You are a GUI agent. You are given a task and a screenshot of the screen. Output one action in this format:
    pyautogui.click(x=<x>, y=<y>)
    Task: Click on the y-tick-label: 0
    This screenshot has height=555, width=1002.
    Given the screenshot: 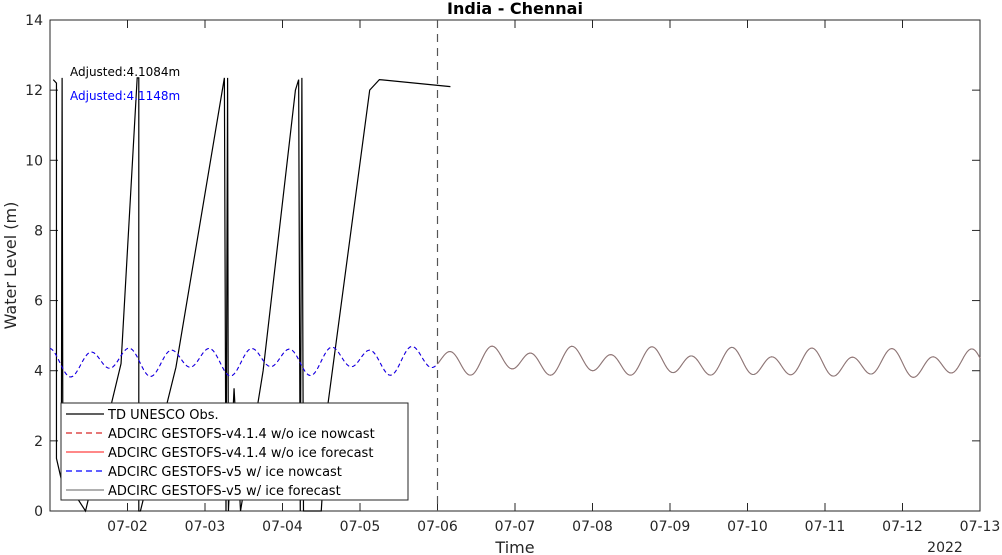 What is the action you would take?
    pyautogui.click(x=38, y=512)
    